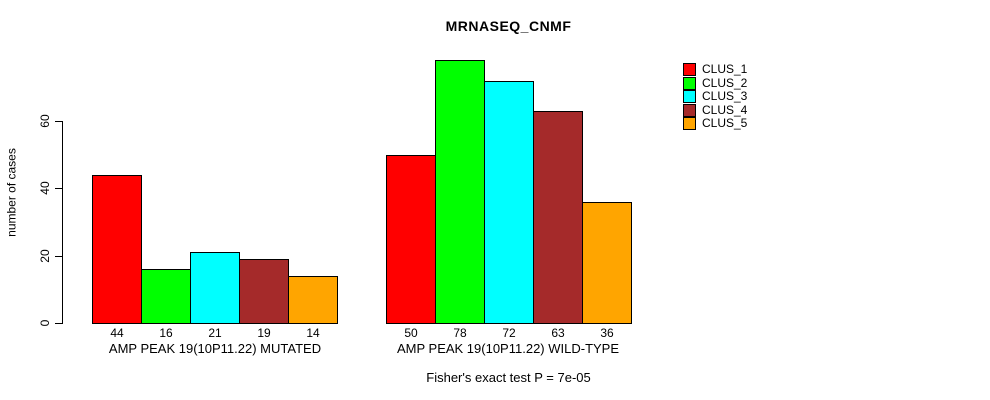 This screenshot has width=990, height=400. Describe the element at coordinates (725, 110) in the screenshot. I see `legend-label: CLUS_4` at that location.